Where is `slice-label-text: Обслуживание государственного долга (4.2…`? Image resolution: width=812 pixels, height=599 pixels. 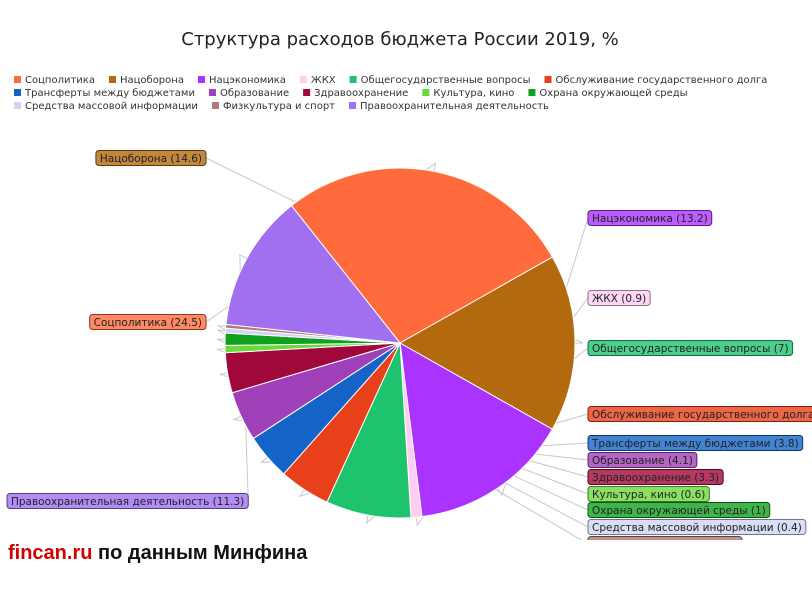 slice-label-text: Обслуживание государственного долга (4.2… is located at coordinates (702, 415).